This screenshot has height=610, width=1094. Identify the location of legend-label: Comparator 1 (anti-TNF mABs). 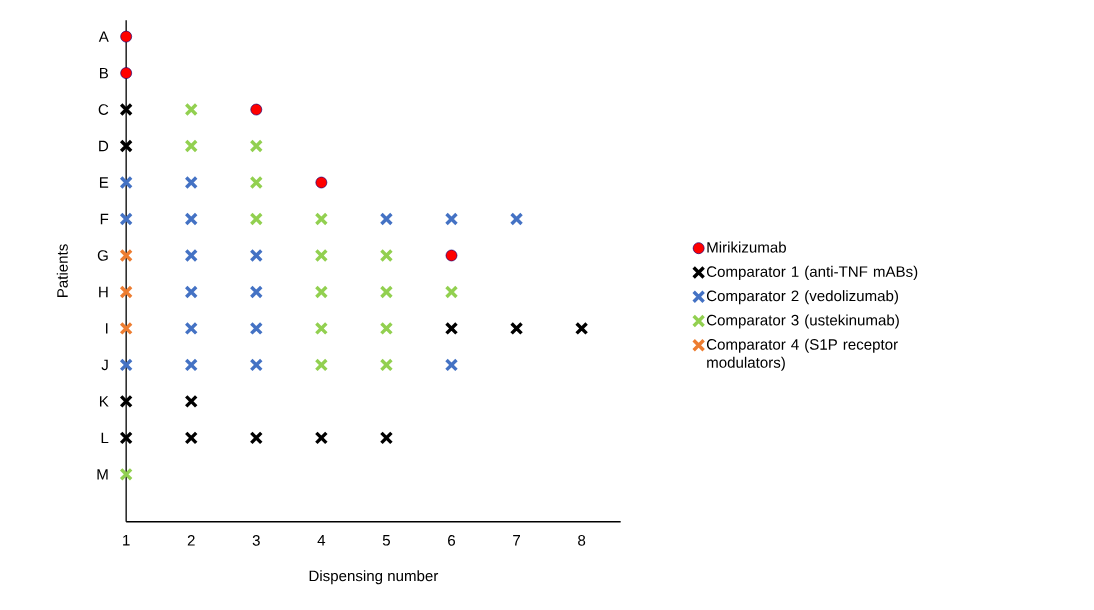
(812, 273).